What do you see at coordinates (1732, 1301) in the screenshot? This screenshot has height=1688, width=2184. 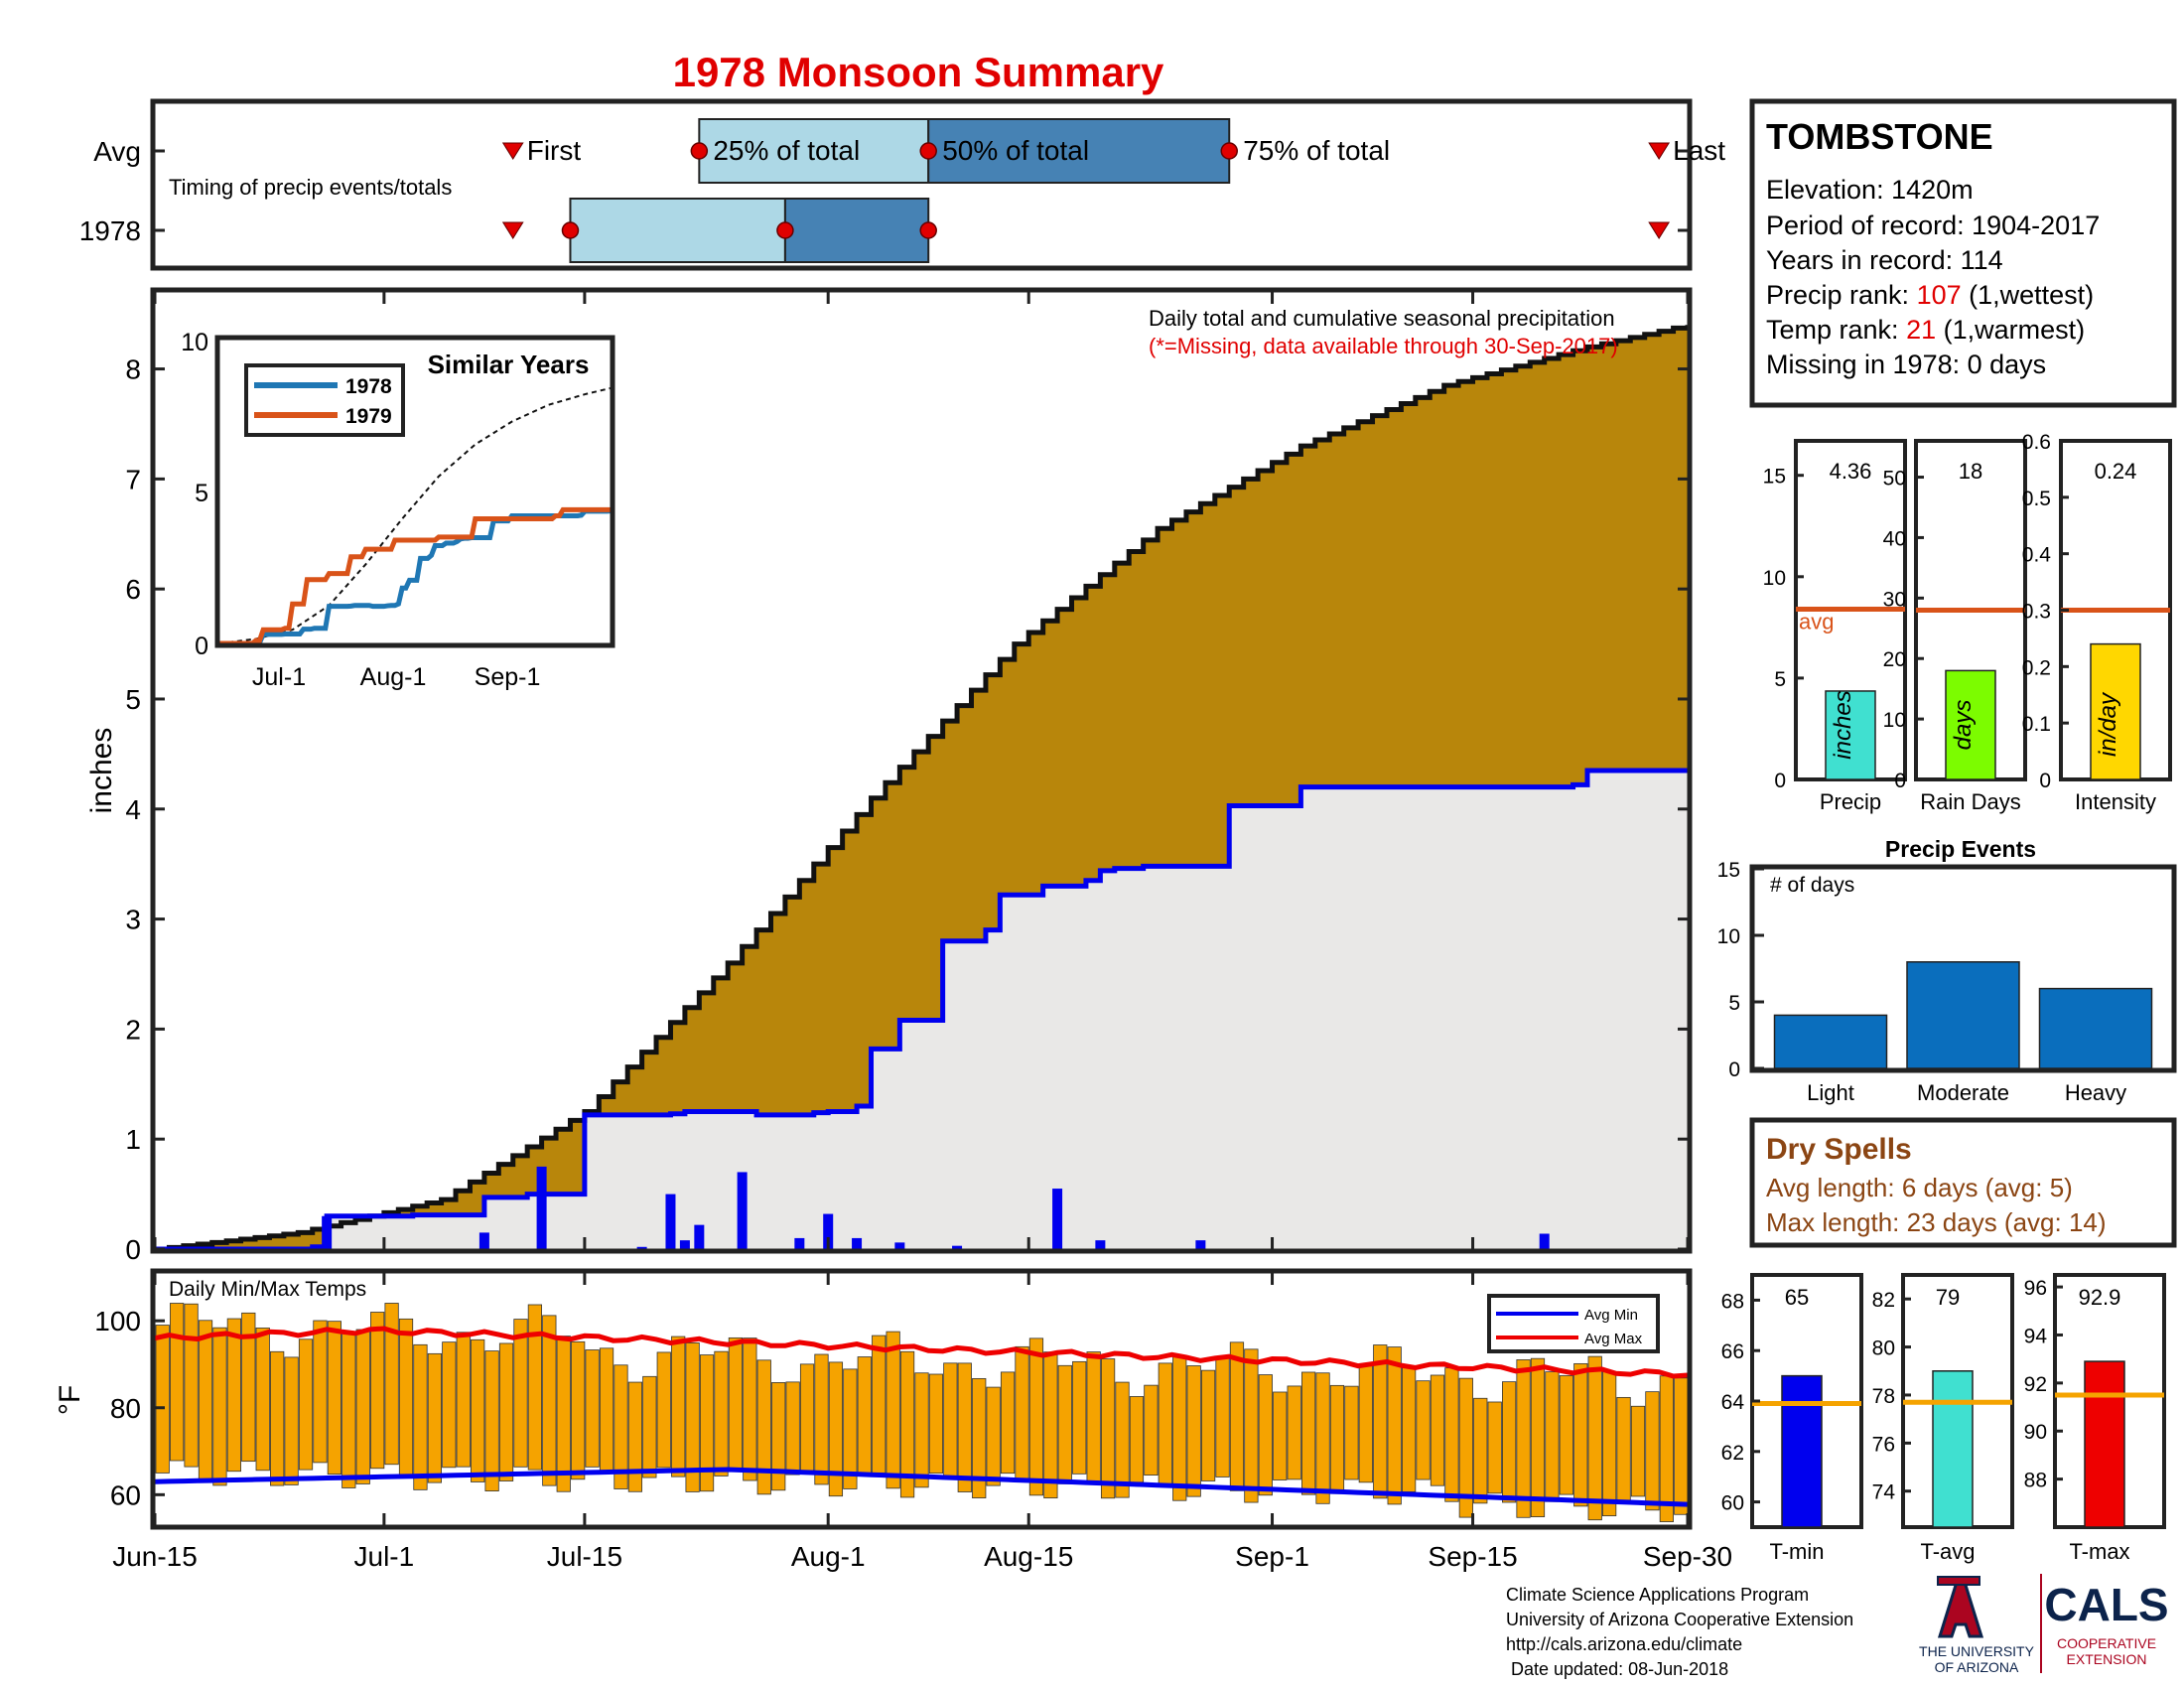 I see `temp-panel-tick-label: 68` at bounding box center [1732, 1301].